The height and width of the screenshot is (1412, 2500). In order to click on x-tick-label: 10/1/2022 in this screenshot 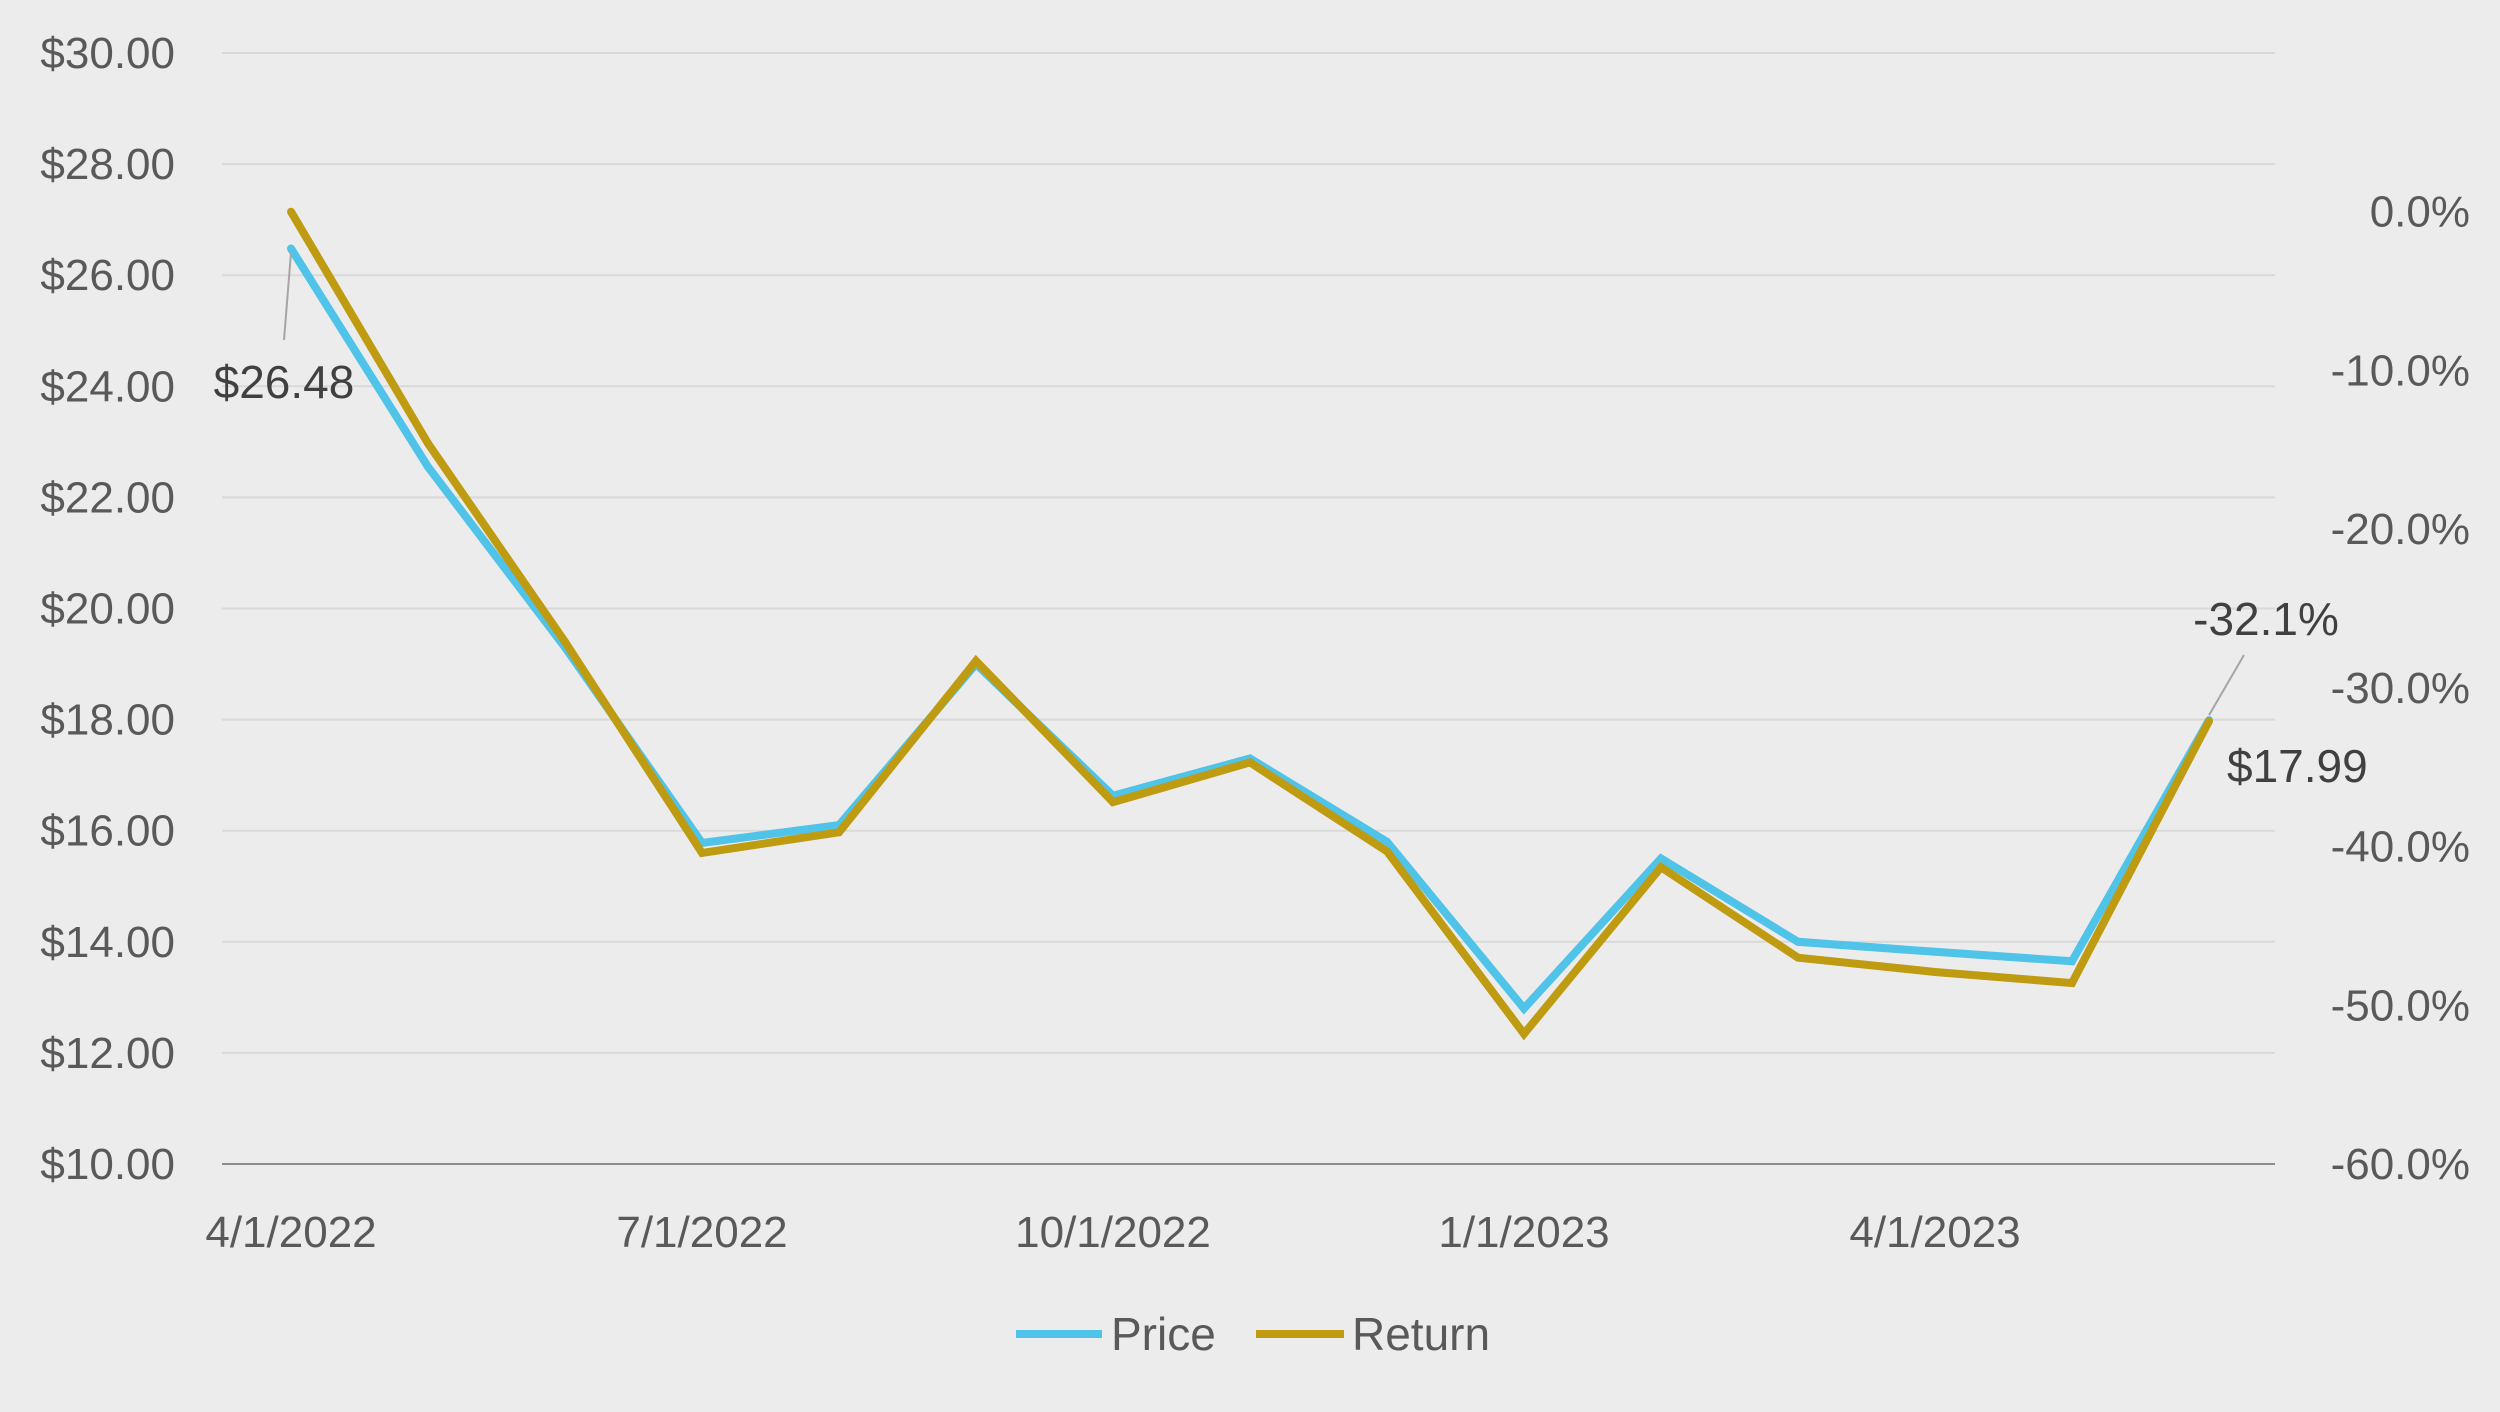, I will do `click(1113, 1232)`.